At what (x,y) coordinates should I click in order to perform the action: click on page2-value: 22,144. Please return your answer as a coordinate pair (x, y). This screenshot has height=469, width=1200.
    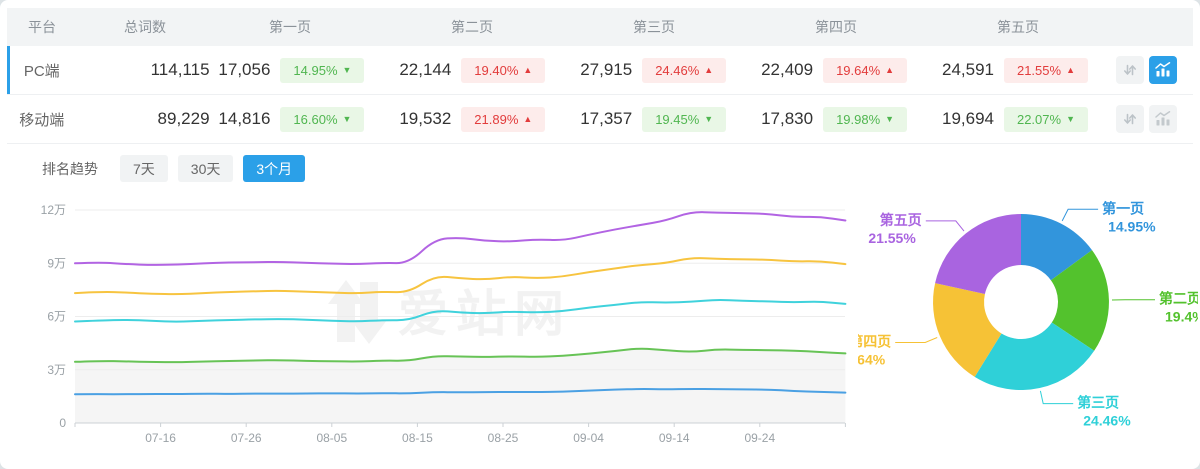
    Looking at the image, I should click on (425, 69).